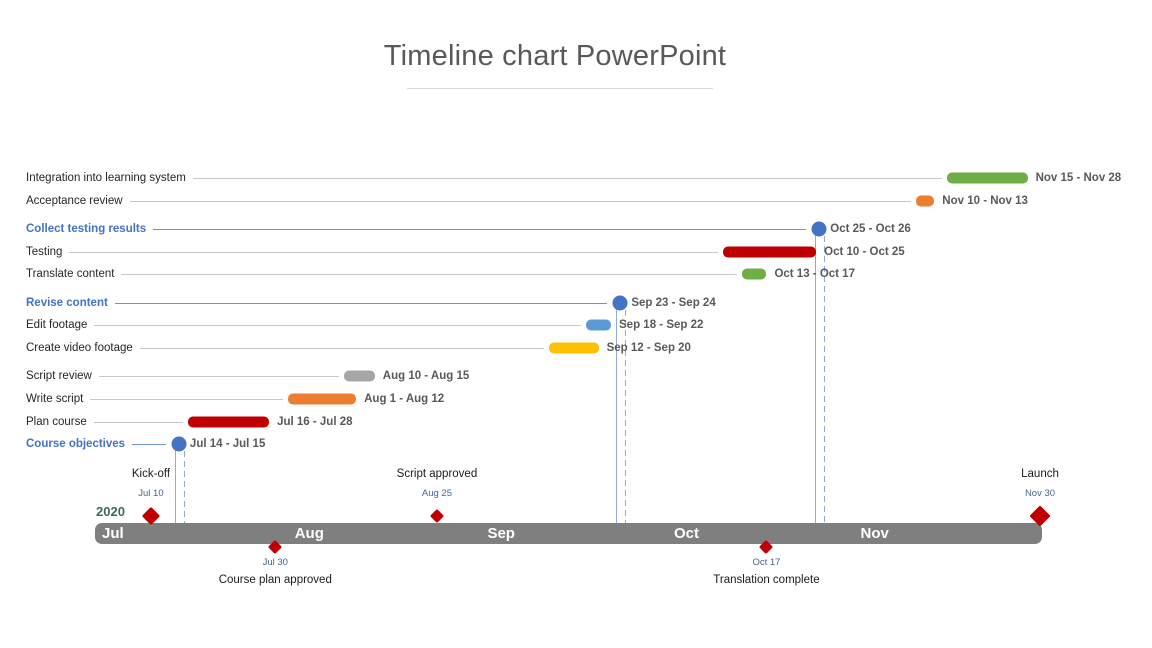  Describe the element at coordinates (766, 580) in the screenshot. I see `milestone-name: Translation complete` at that location.